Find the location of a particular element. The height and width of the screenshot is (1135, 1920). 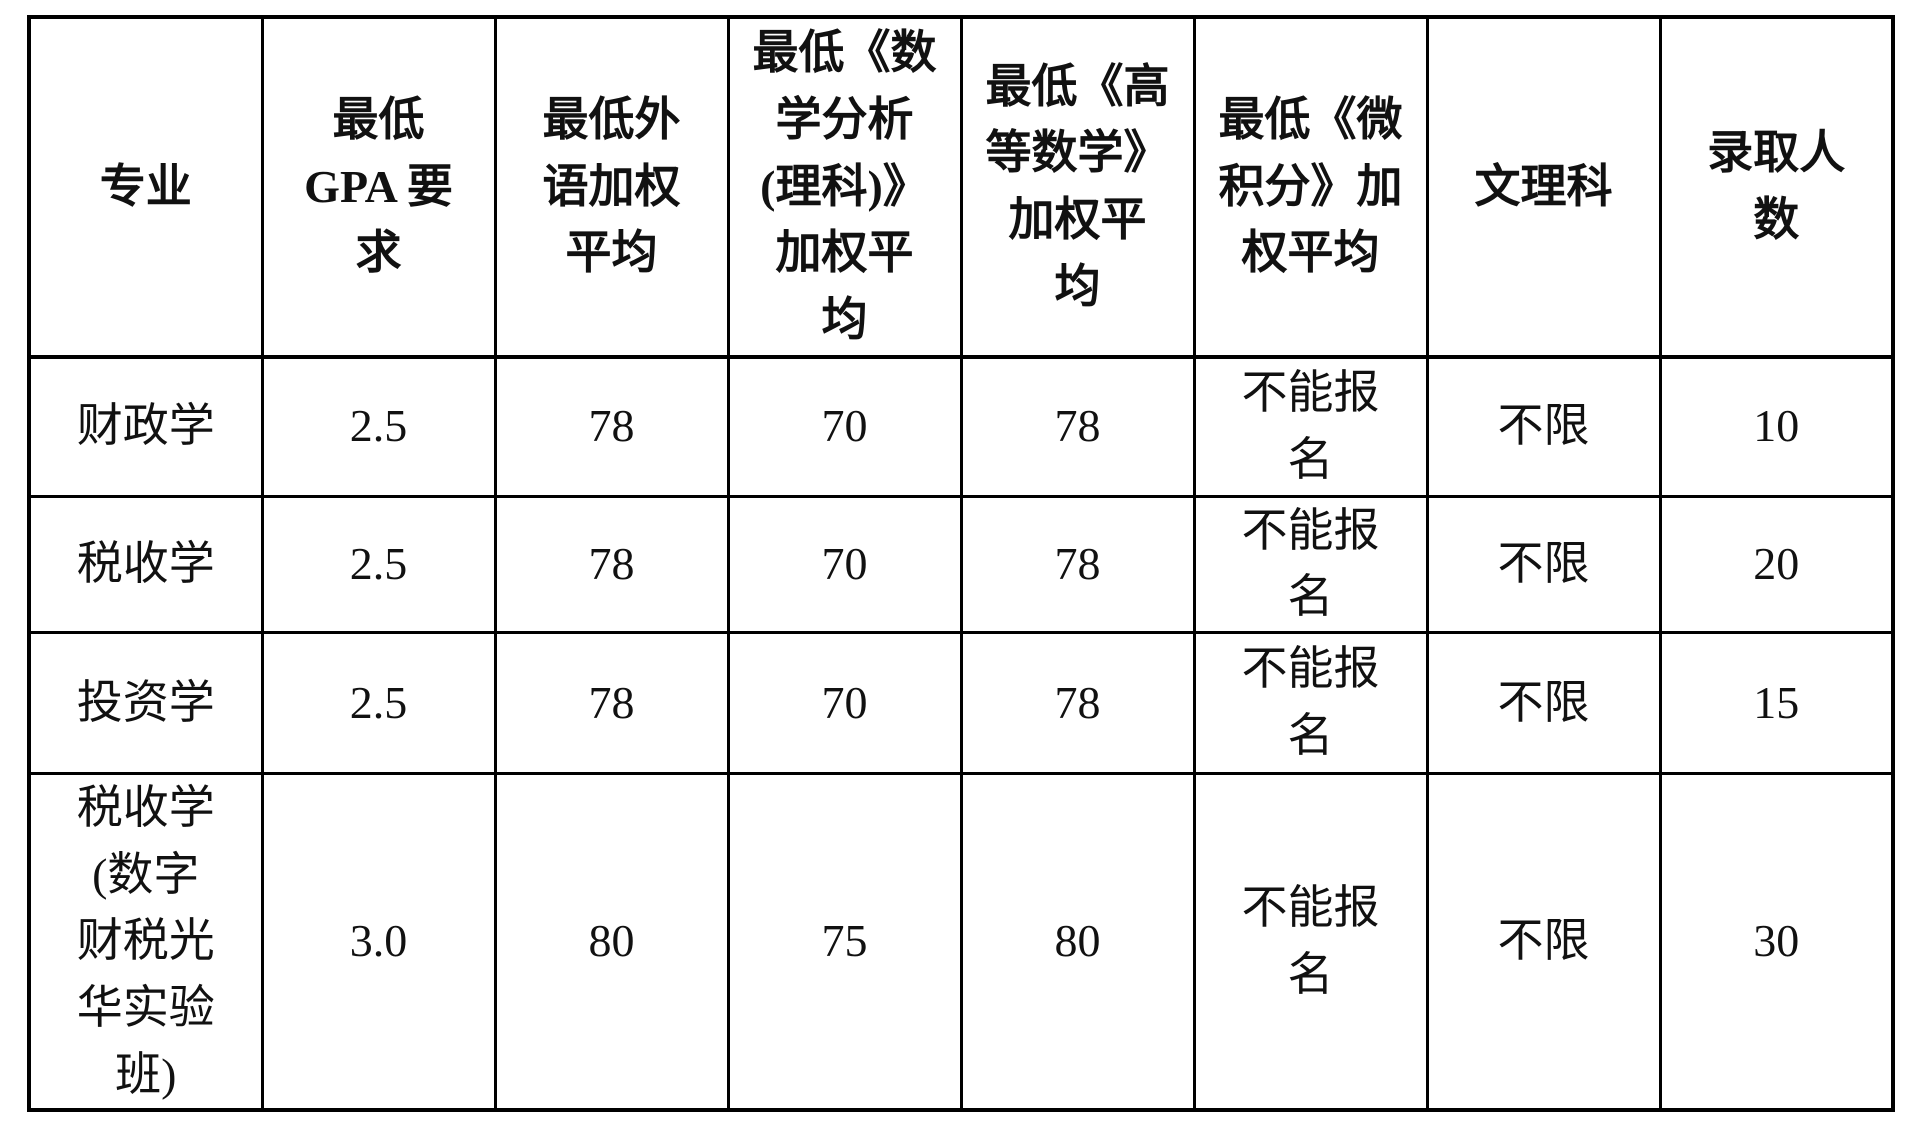

cell-admission-count: 15 is located at coordinates (1776, 702).